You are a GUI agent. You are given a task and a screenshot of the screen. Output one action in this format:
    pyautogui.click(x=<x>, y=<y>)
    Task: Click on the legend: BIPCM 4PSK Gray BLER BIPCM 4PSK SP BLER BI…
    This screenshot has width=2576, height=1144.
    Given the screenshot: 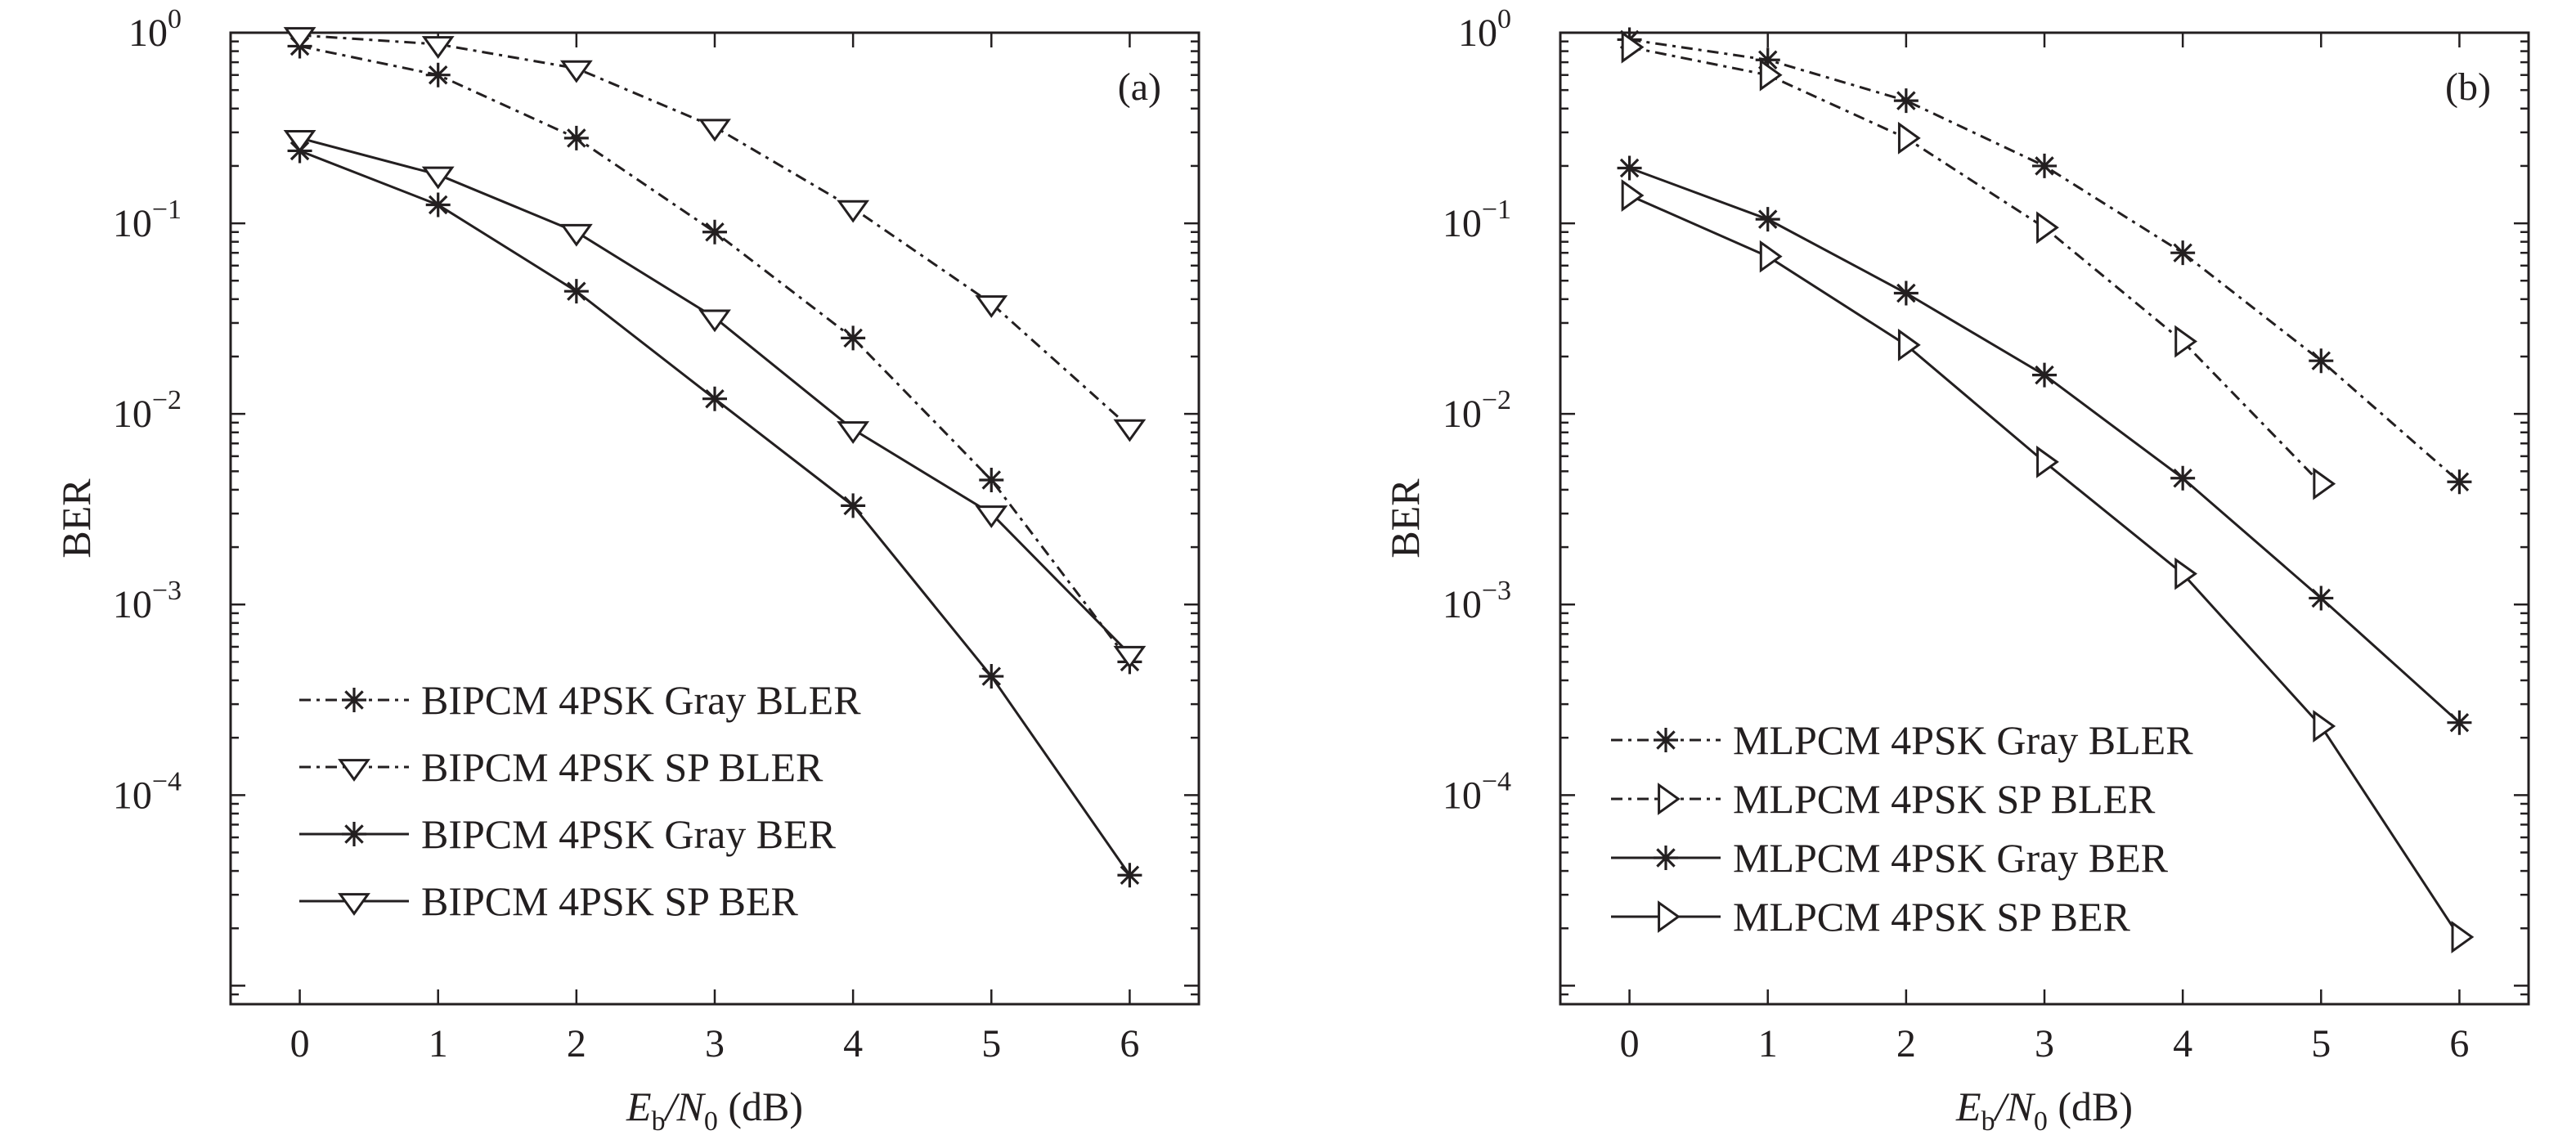 What is the action you would take?
    pyautogui.click(x=580, y=800)
    